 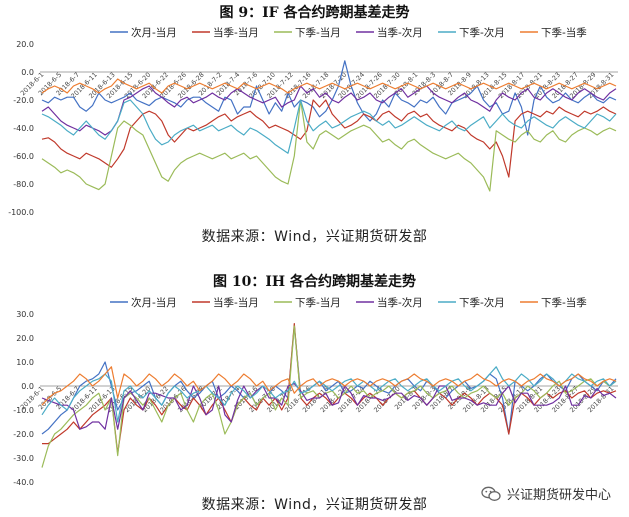 What do you see at coordinates (314, 237) in the screenshot?
I see `figure-9-source: 数据来源：Wind，兴证期货研发部` at bounding box center [314, 237].